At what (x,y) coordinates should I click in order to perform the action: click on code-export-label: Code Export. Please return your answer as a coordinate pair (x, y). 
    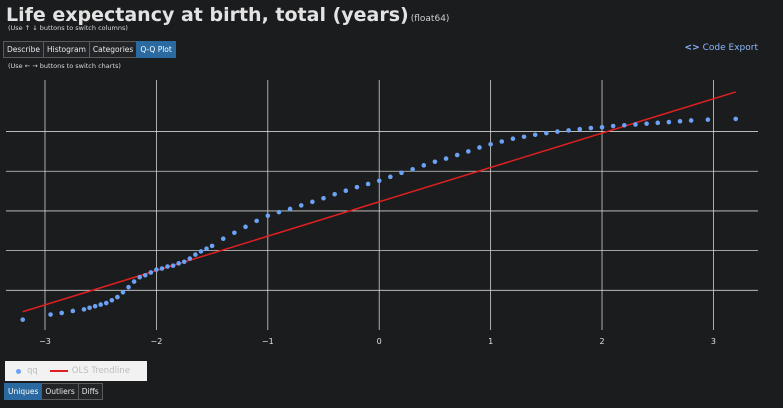
    Looking at the image, I should click on (730, 48).